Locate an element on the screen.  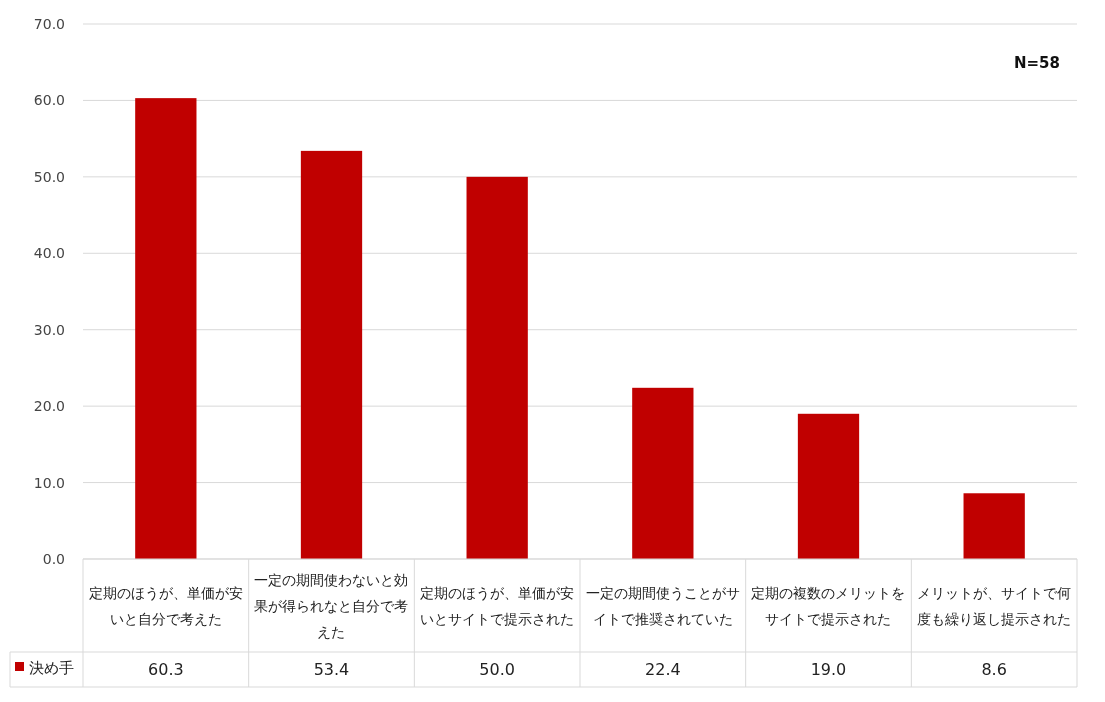
y-tick-label: 10.0 is located at coordinates (49, 482).